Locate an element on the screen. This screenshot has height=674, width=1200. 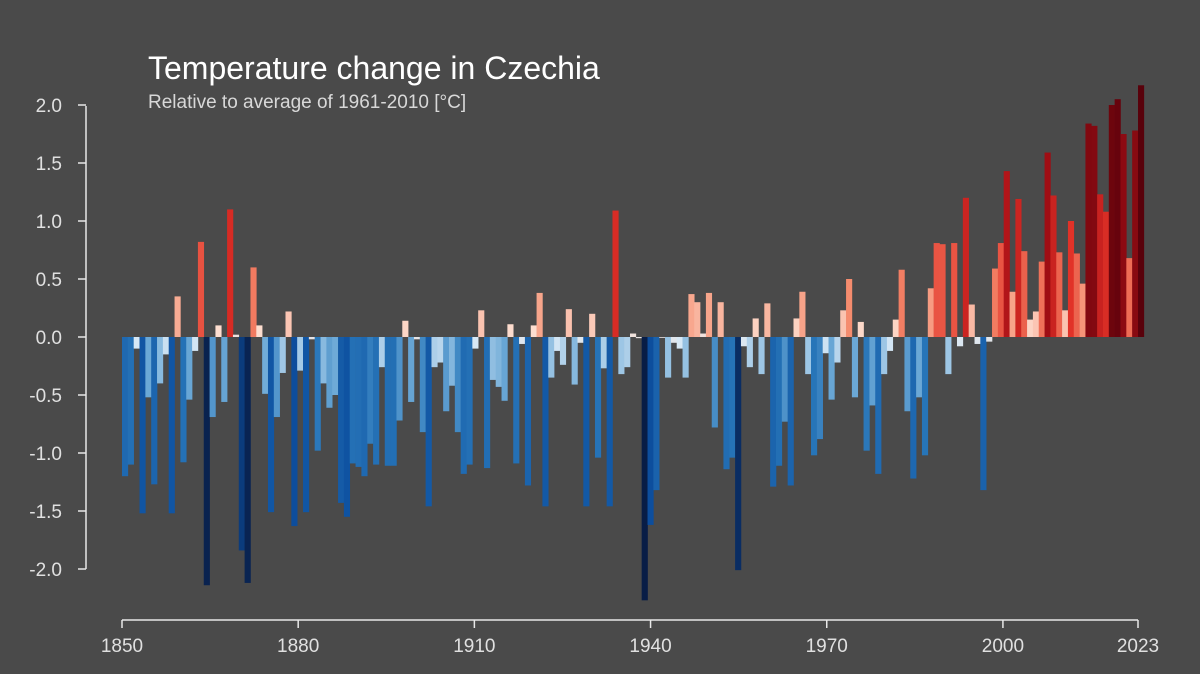
bar-1990 is located at coordinates (942, 290).